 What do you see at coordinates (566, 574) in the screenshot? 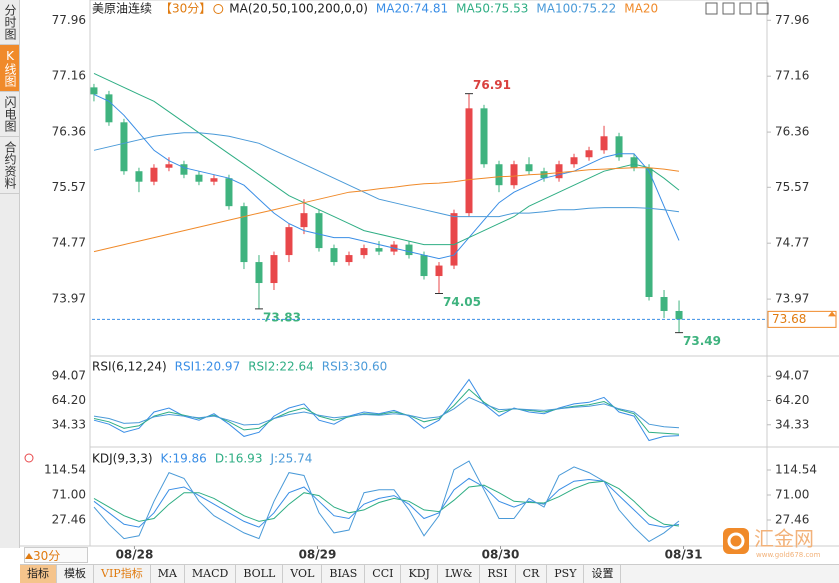
I see `toolbar-tab: PSY` at bounding box center [566, 574].